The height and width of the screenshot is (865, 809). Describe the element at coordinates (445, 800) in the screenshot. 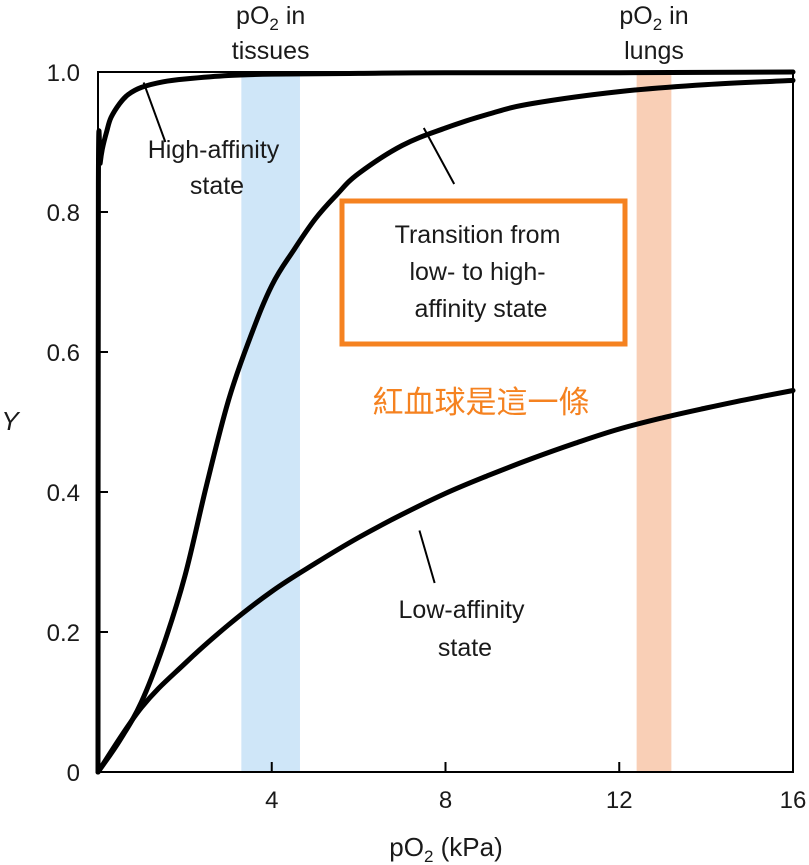

I see `x-tick-label-8: 8` at that location.